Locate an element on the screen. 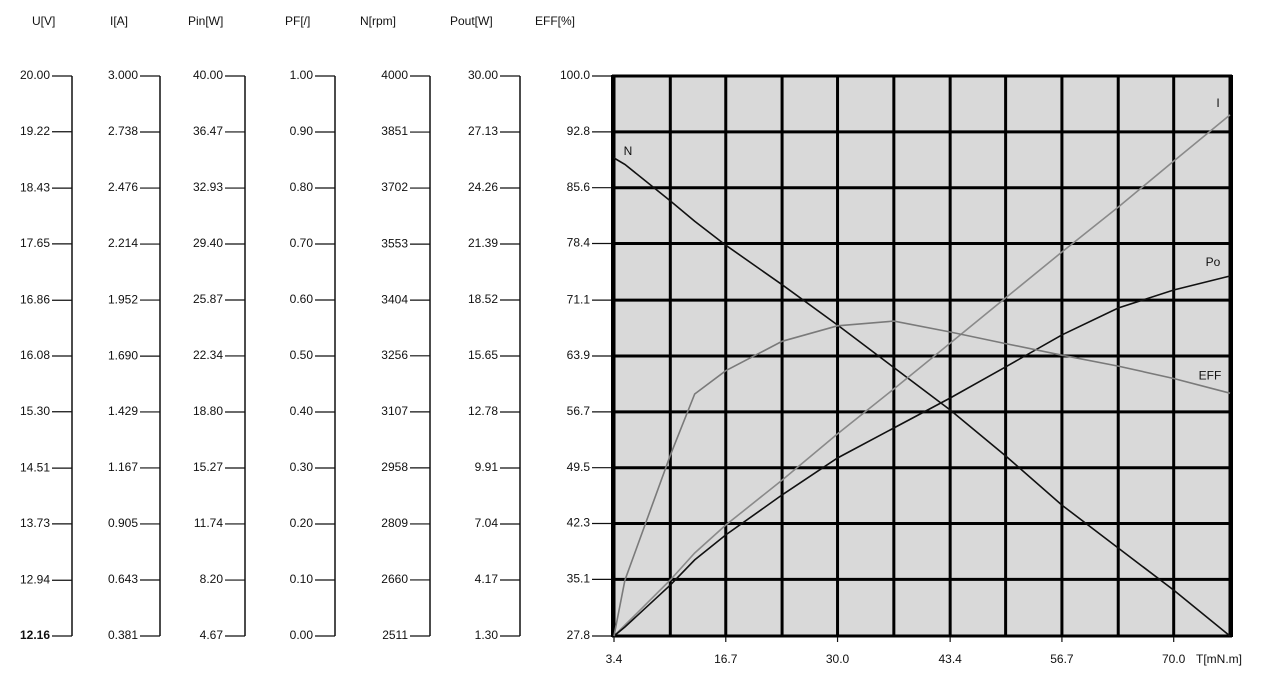  y-tick-label: 3851 is located at coordinates (394, 131).